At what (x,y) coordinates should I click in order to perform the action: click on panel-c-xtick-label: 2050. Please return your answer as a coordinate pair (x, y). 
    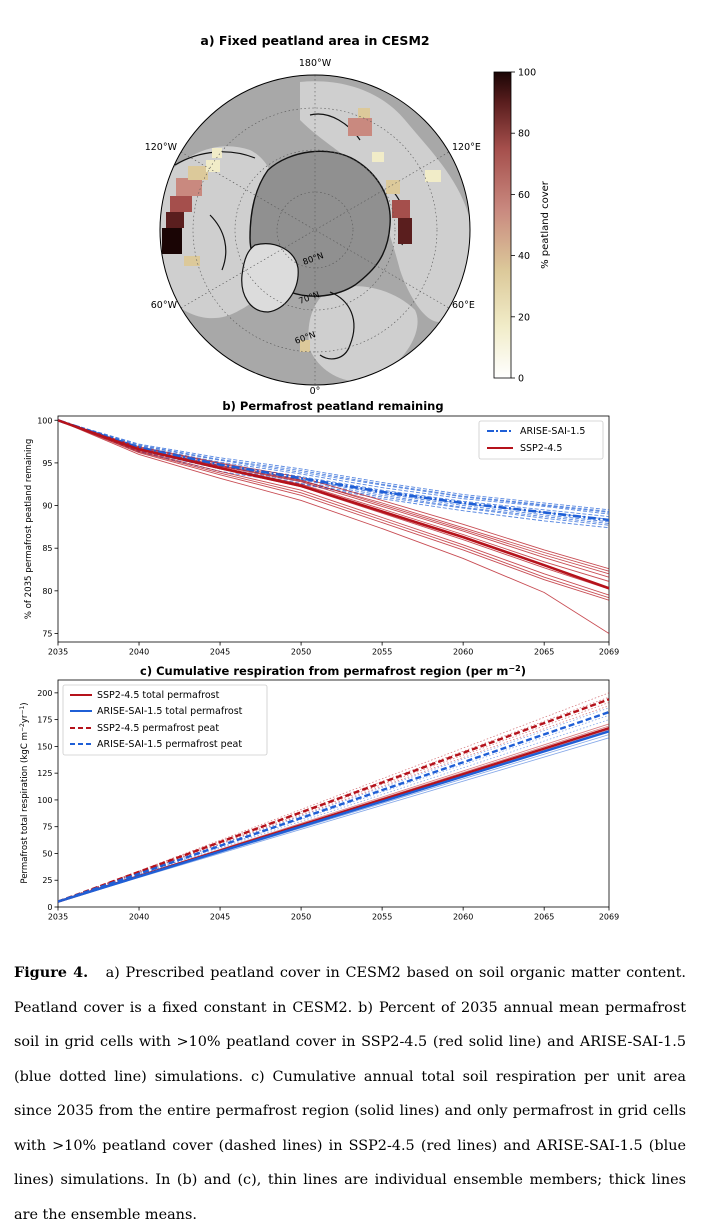
    Looking at the image, I should click on (301, 917).